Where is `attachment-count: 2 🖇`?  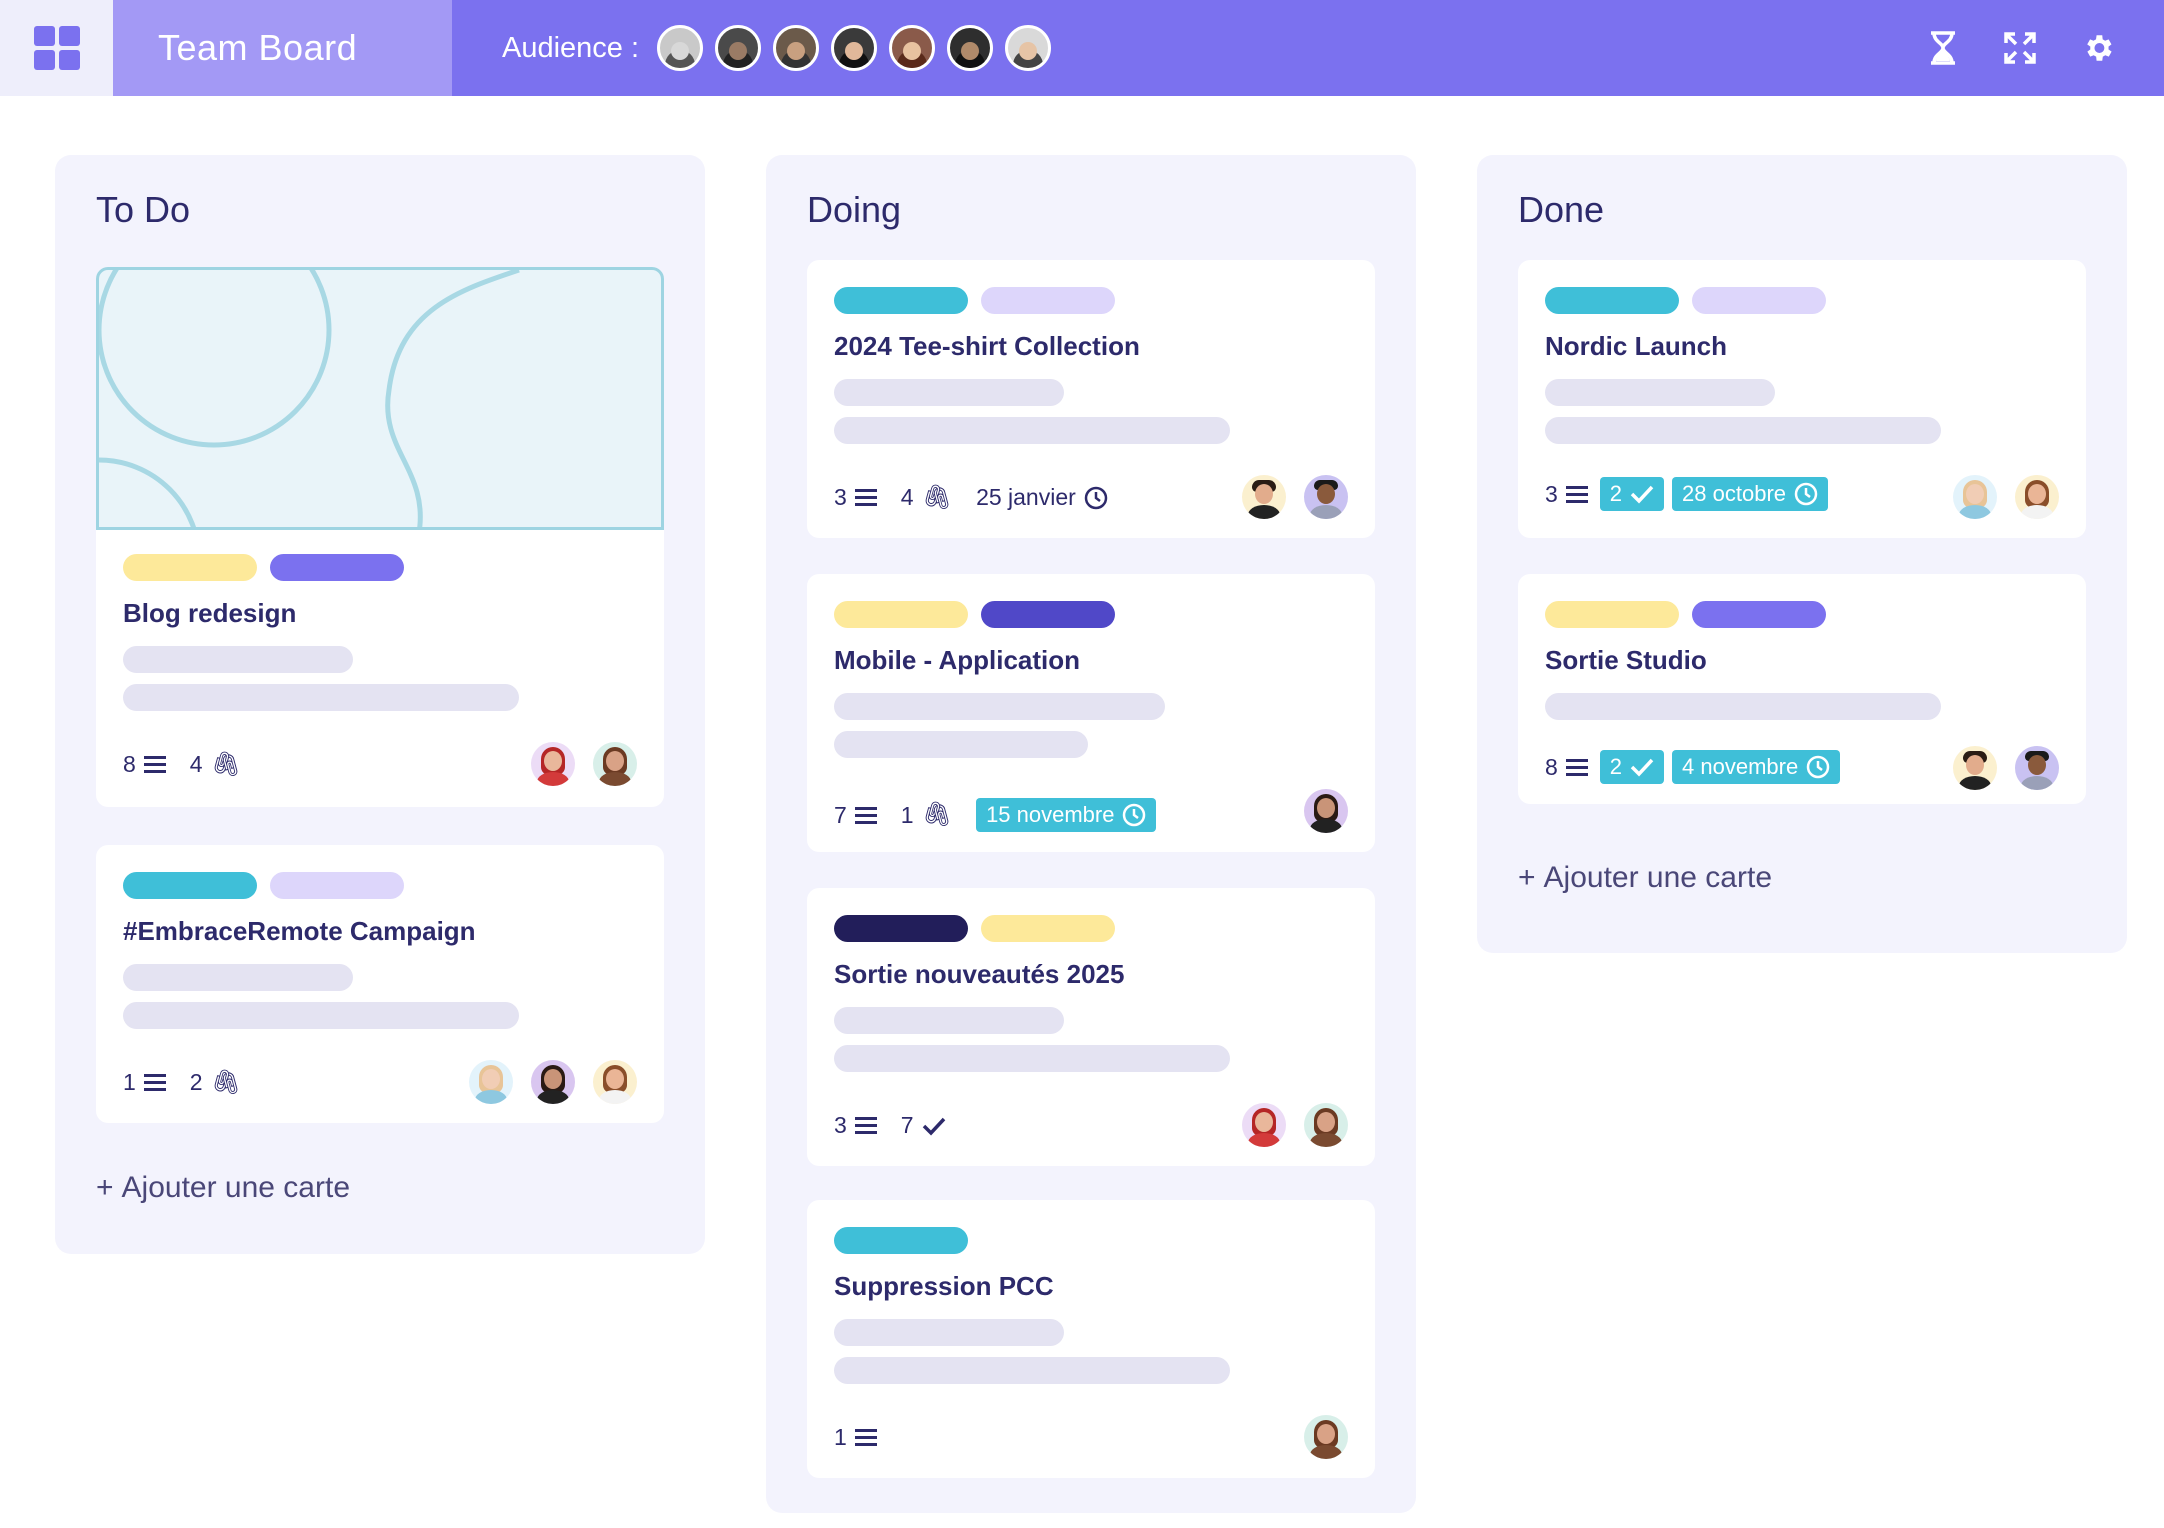
attachment-count: 2 🖇 is located at coordinates (215, 1082).